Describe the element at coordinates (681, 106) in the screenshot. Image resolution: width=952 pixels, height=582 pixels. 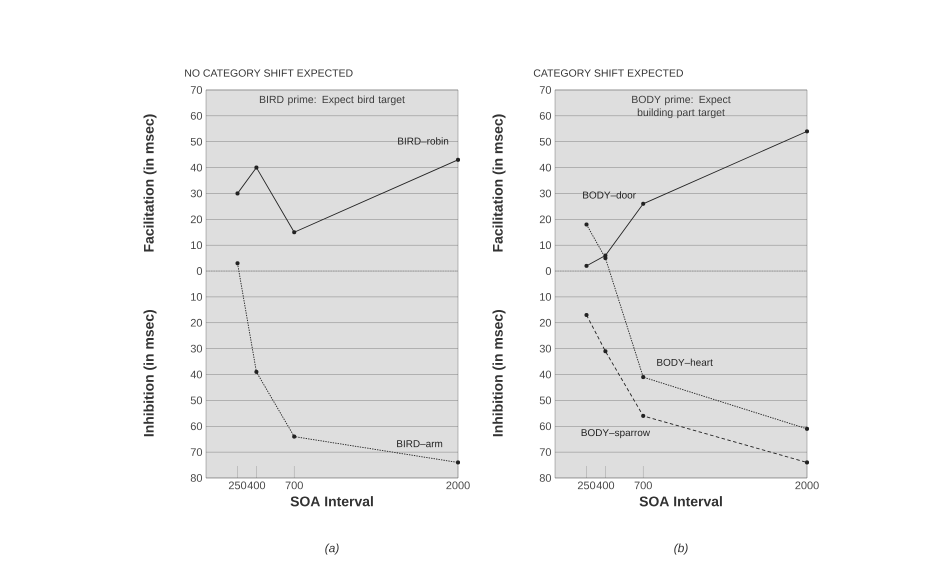
I see `annotation: BODY prime: Expect building part target` at that location.